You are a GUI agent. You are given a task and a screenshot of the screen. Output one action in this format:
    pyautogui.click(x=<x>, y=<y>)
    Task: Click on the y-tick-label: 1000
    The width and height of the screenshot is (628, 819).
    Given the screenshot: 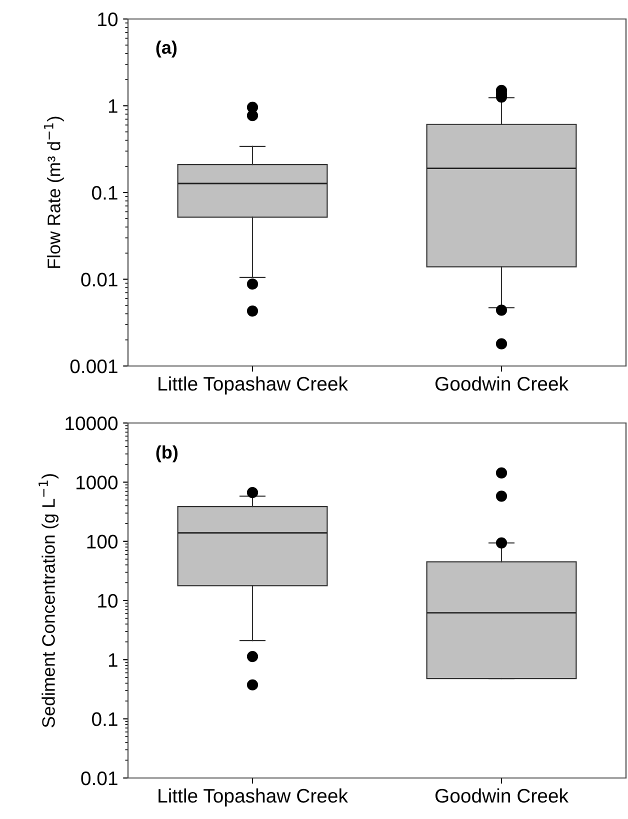 What is the action you would take?
    pyautogui.click(x=97, y=483)
    